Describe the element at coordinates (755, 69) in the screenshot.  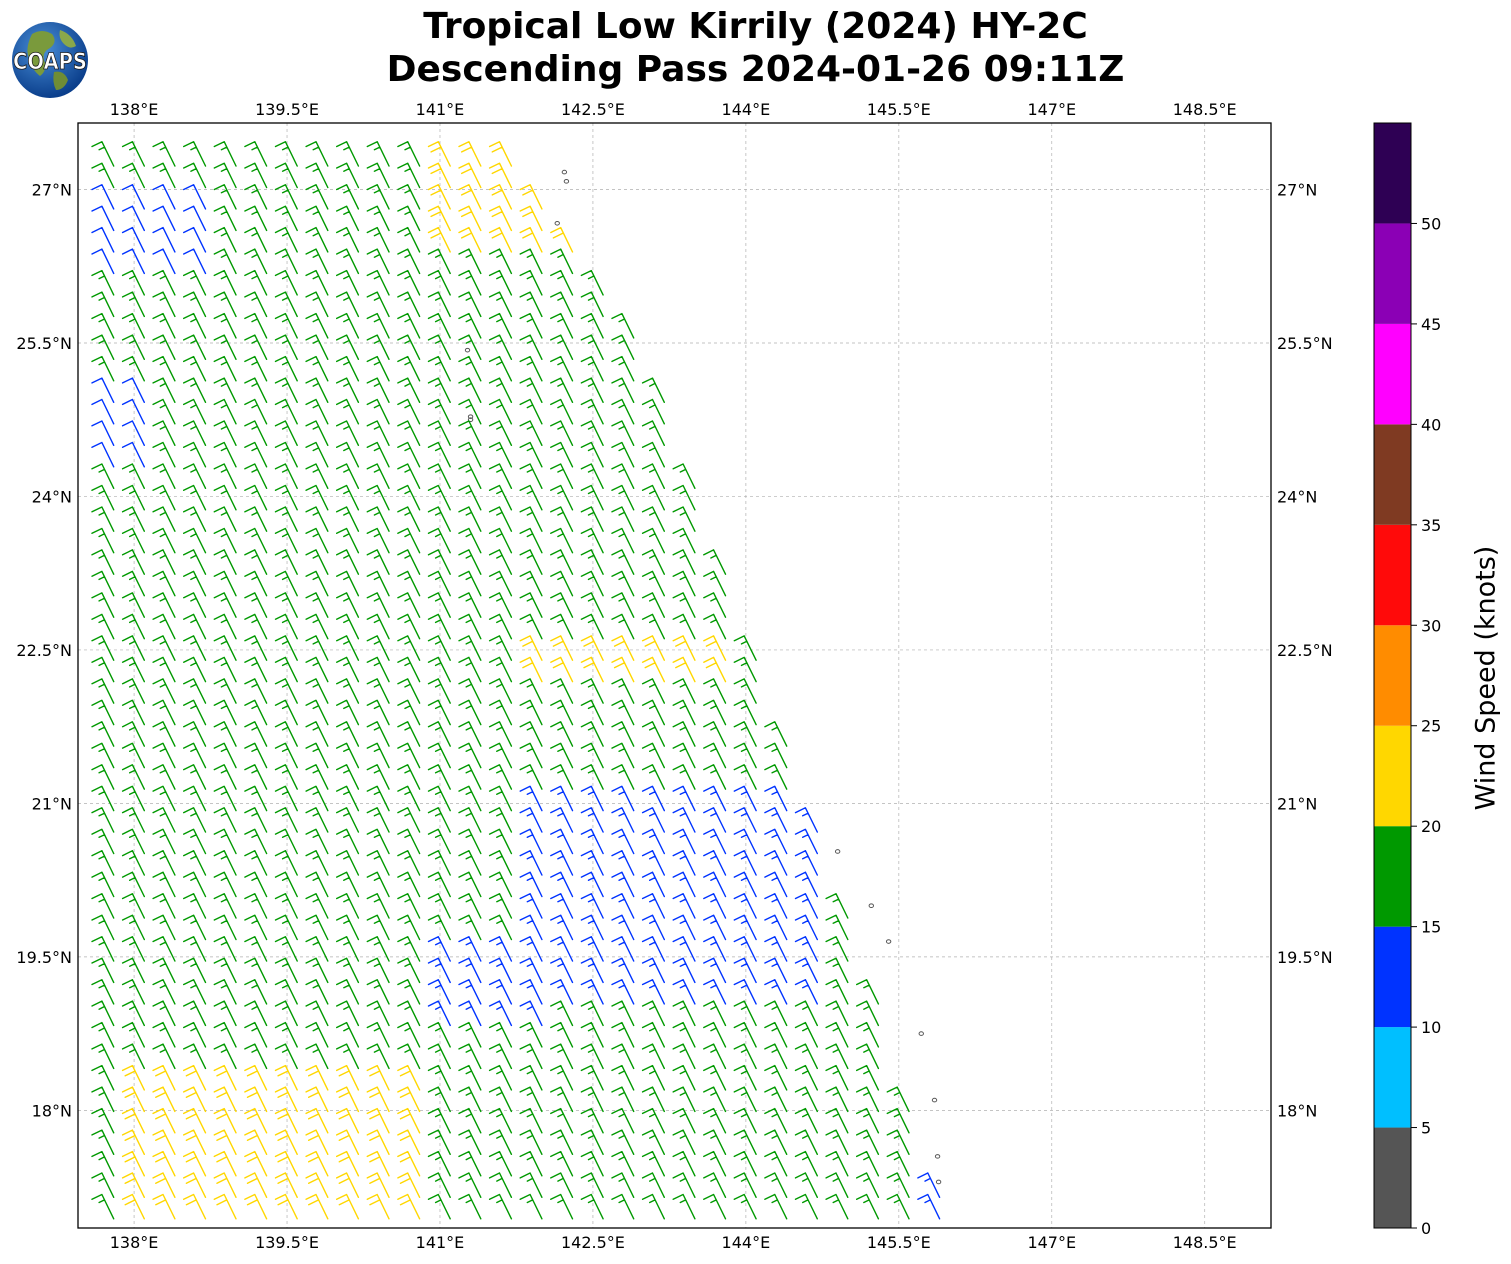
I see `chart-subtitle: Descending Pass 2024-01-26 09:11Z` at that location.